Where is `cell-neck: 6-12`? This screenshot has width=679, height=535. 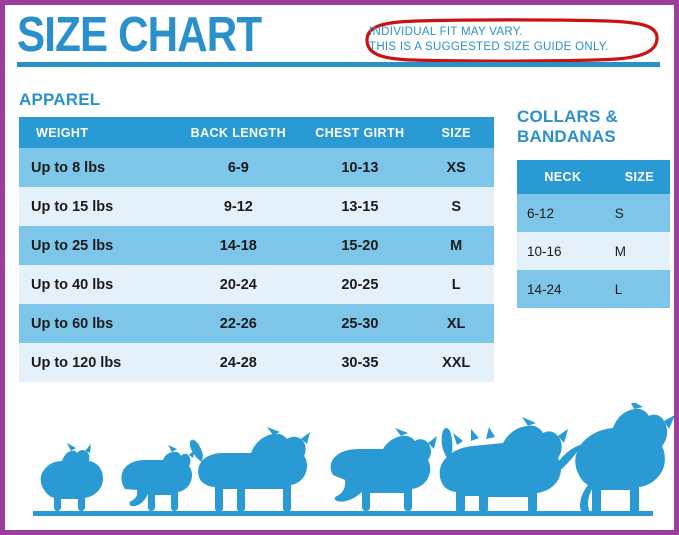
cell-neck: 6-12 is located at coordinates (563, 213).